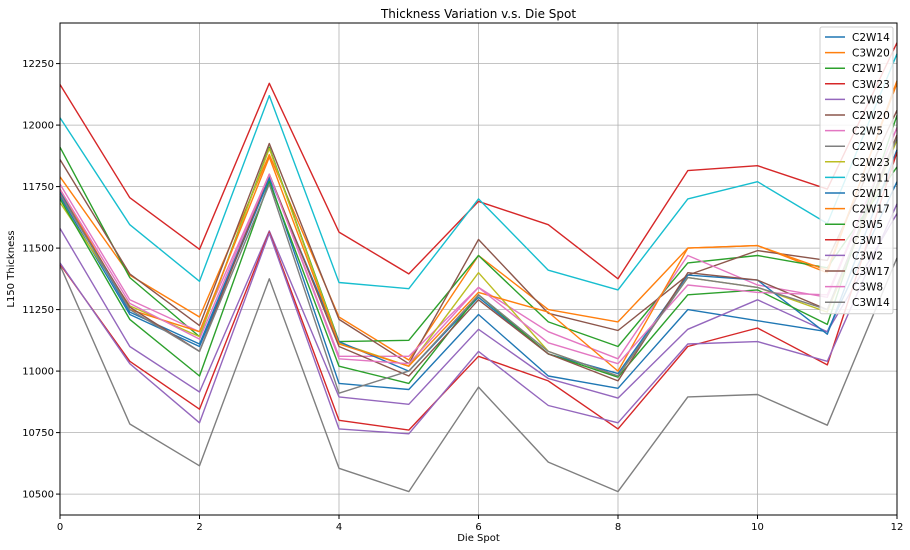 The height and width of the screenshot is (550, 910). What do you see at coordinates (867, 256) in the screenshot?
I see `legend-label: C3W2` at bounding box center [867, 256].